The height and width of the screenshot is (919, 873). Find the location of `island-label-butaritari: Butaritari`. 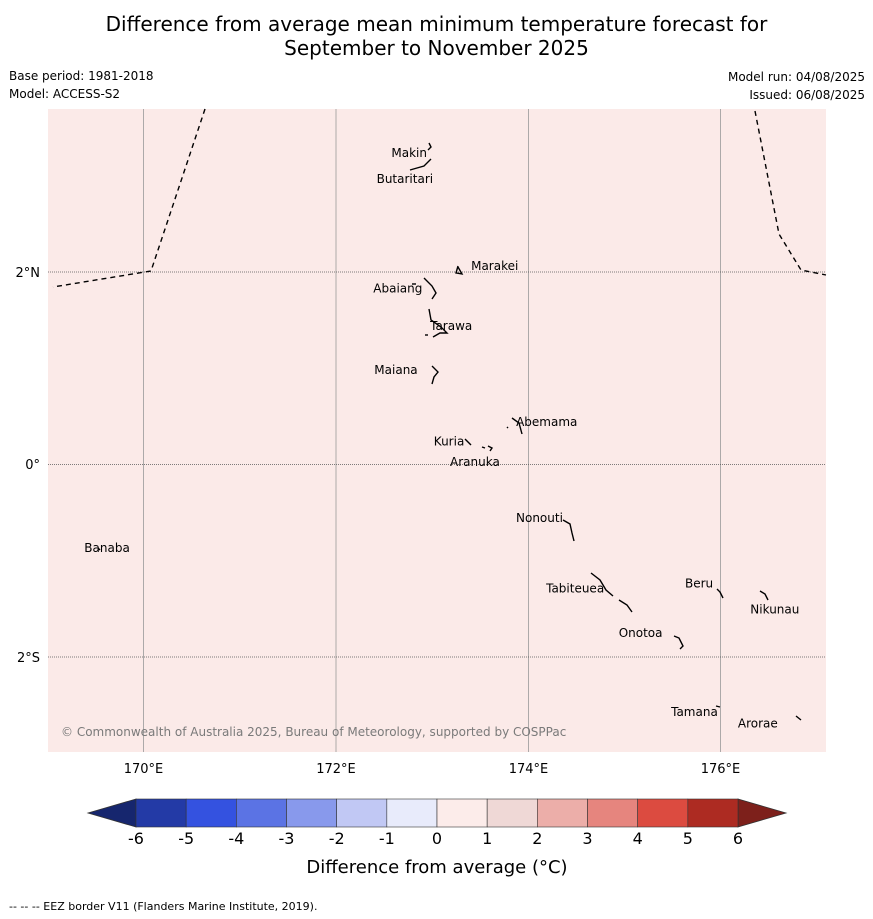

island-label-butaritari: Butaritari is located at coordinates (405, 179).